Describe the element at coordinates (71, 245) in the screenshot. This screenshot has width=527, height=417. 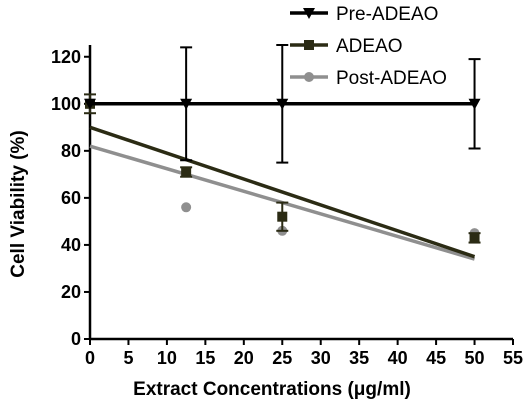
I see `y-tick-label: 40` at that location.